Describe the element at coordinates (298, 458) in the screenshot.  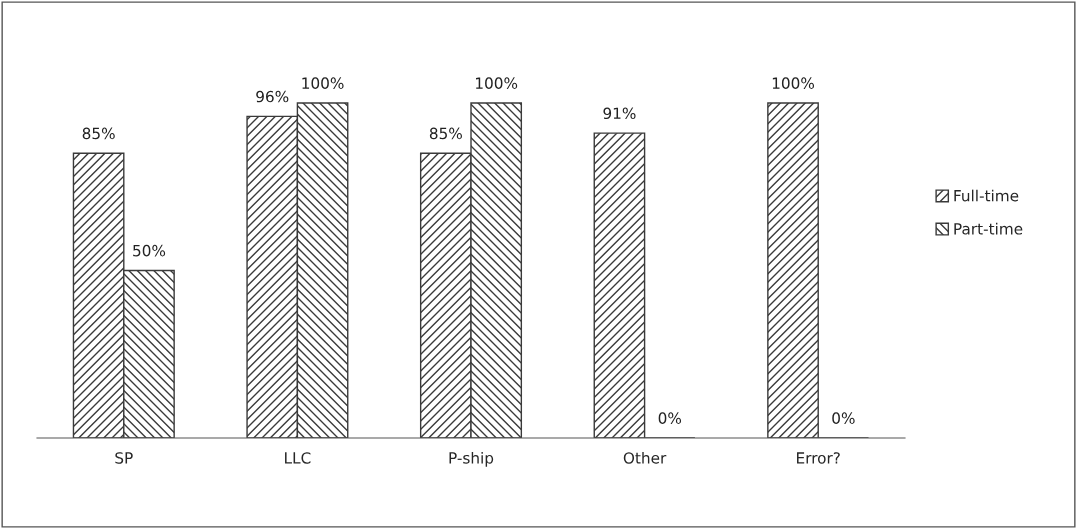
I see `x-tick-label: LLC` at that location.